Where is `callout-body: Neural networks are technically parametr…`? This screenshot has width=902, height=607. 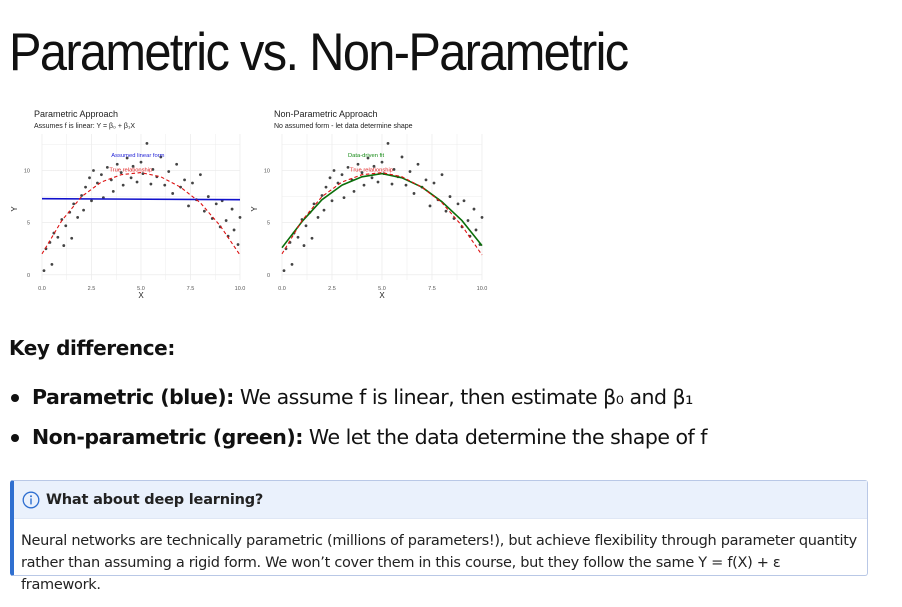 callout-body: Neural networks are technically parametr… is located at coordinates (439, 563).